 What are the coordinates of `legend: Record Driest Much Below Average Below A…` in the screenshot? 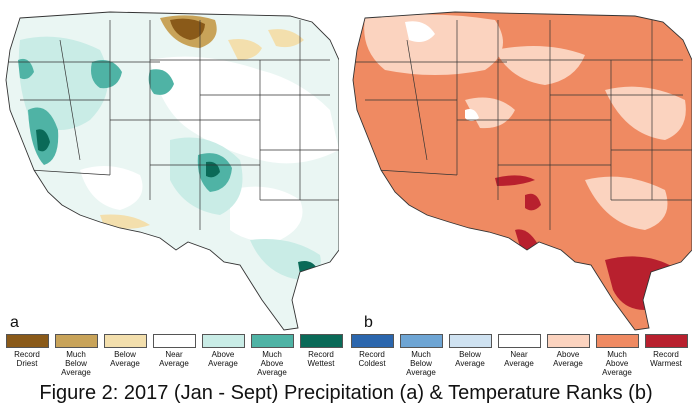 It's located at (346, 357).